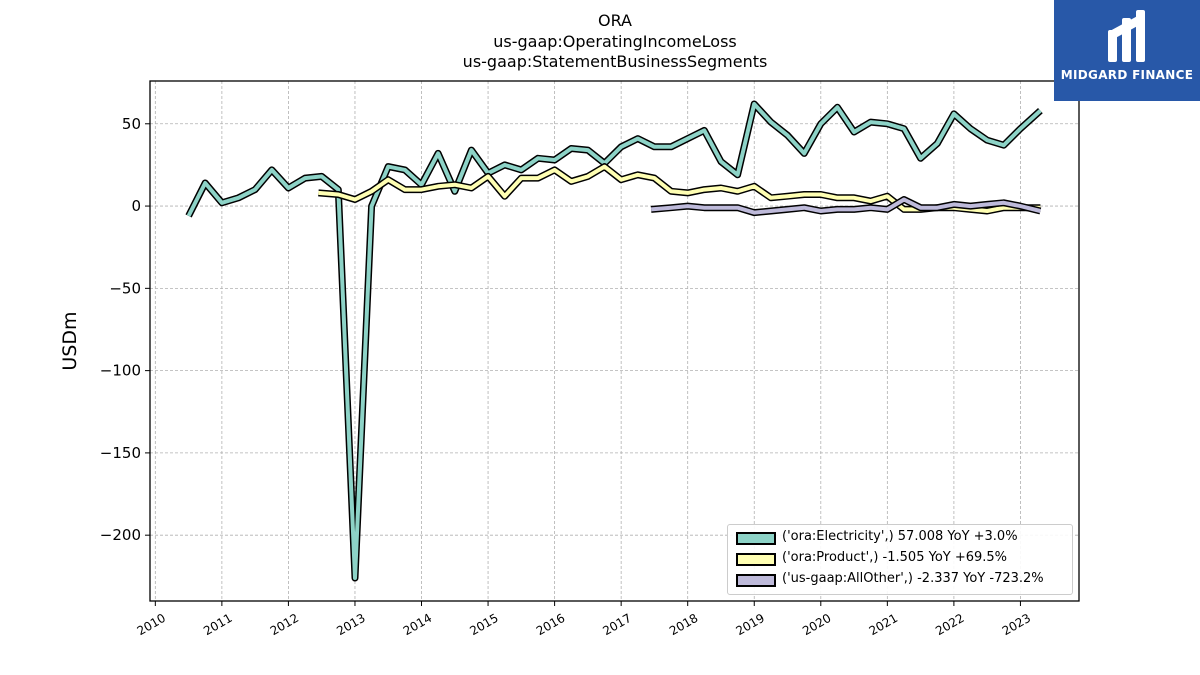 This screenshot has height=675, width=1200. What do you see at coordinates (750, 624) in the screenshot?
I see `x-tick-label: 2019` at bounding box center [750, 624].